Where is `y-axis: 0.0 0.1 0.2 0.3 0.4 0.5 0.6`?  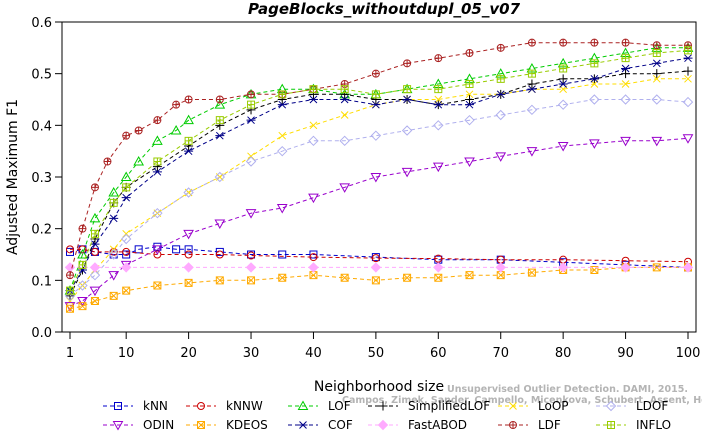 y-axis: 0.0 0.1 0.2 0.3 0.4 0.5 0.6 is located at coordinates (46, 178).